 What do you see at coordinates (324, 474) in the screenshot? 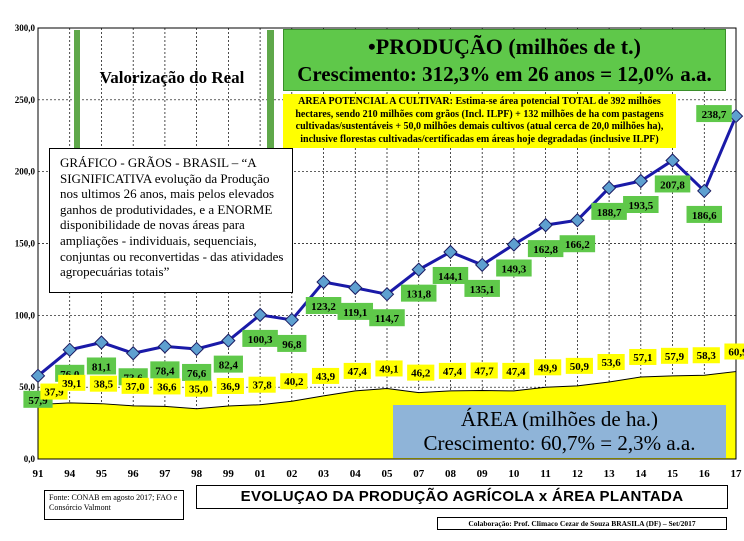
I see `x-tick-label: 03` at bounding box center [324, 474].